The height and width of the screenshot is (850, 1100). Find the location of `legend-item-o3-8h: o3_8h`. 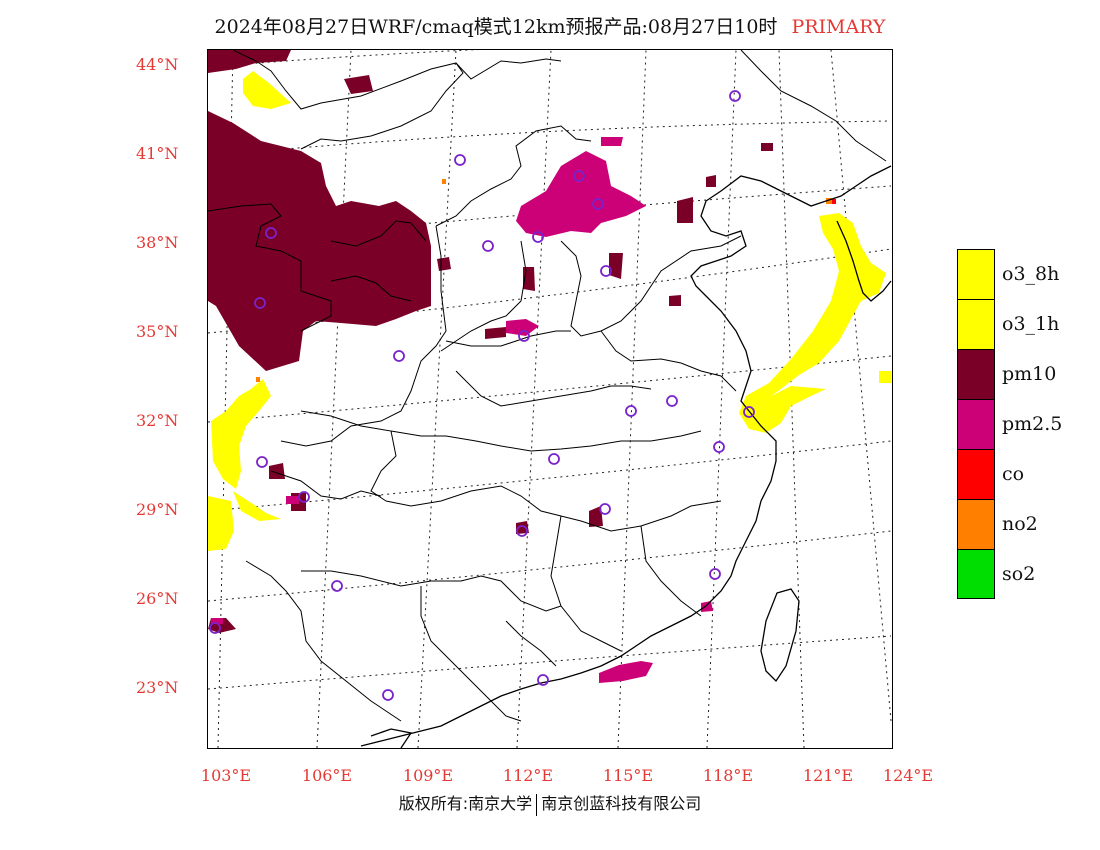

legend-item-o3-8h: o3_8h is located at coordinates (1009, 274).